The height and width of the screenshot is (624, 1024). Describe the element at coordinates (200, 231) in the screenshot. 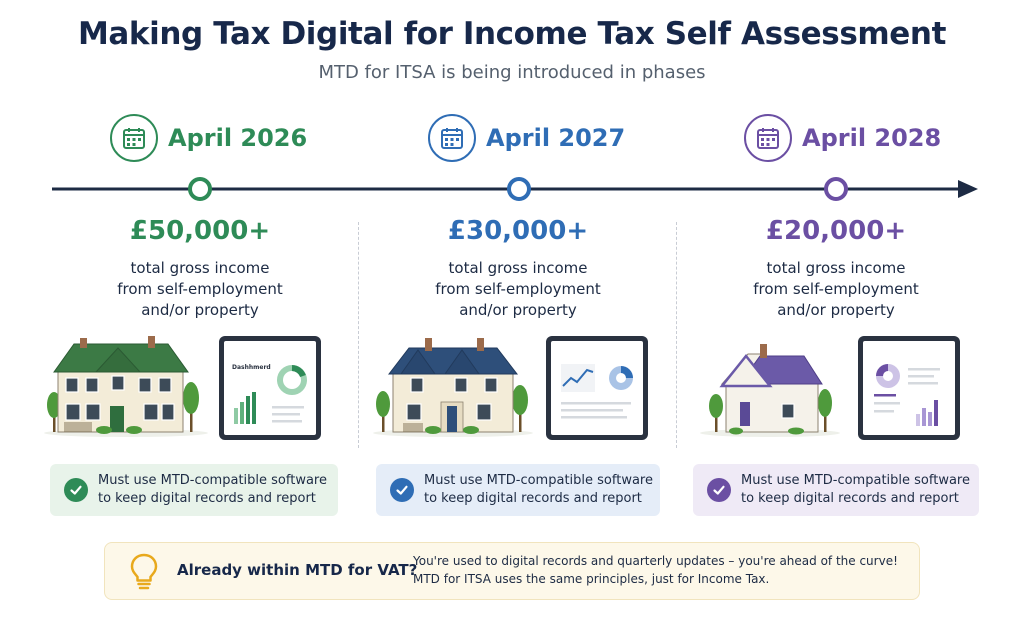

I see `income-threshold: £50,000+` at that location.